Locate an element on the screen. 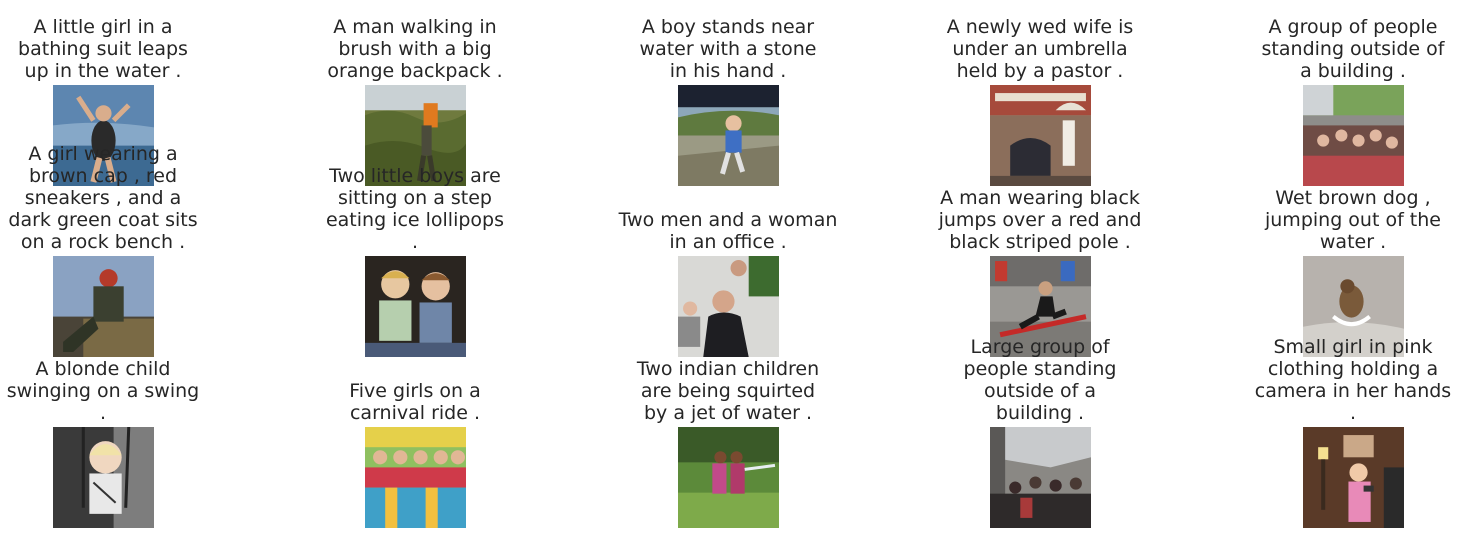  photo-crowd-station is located at coordinates (1040, 477).